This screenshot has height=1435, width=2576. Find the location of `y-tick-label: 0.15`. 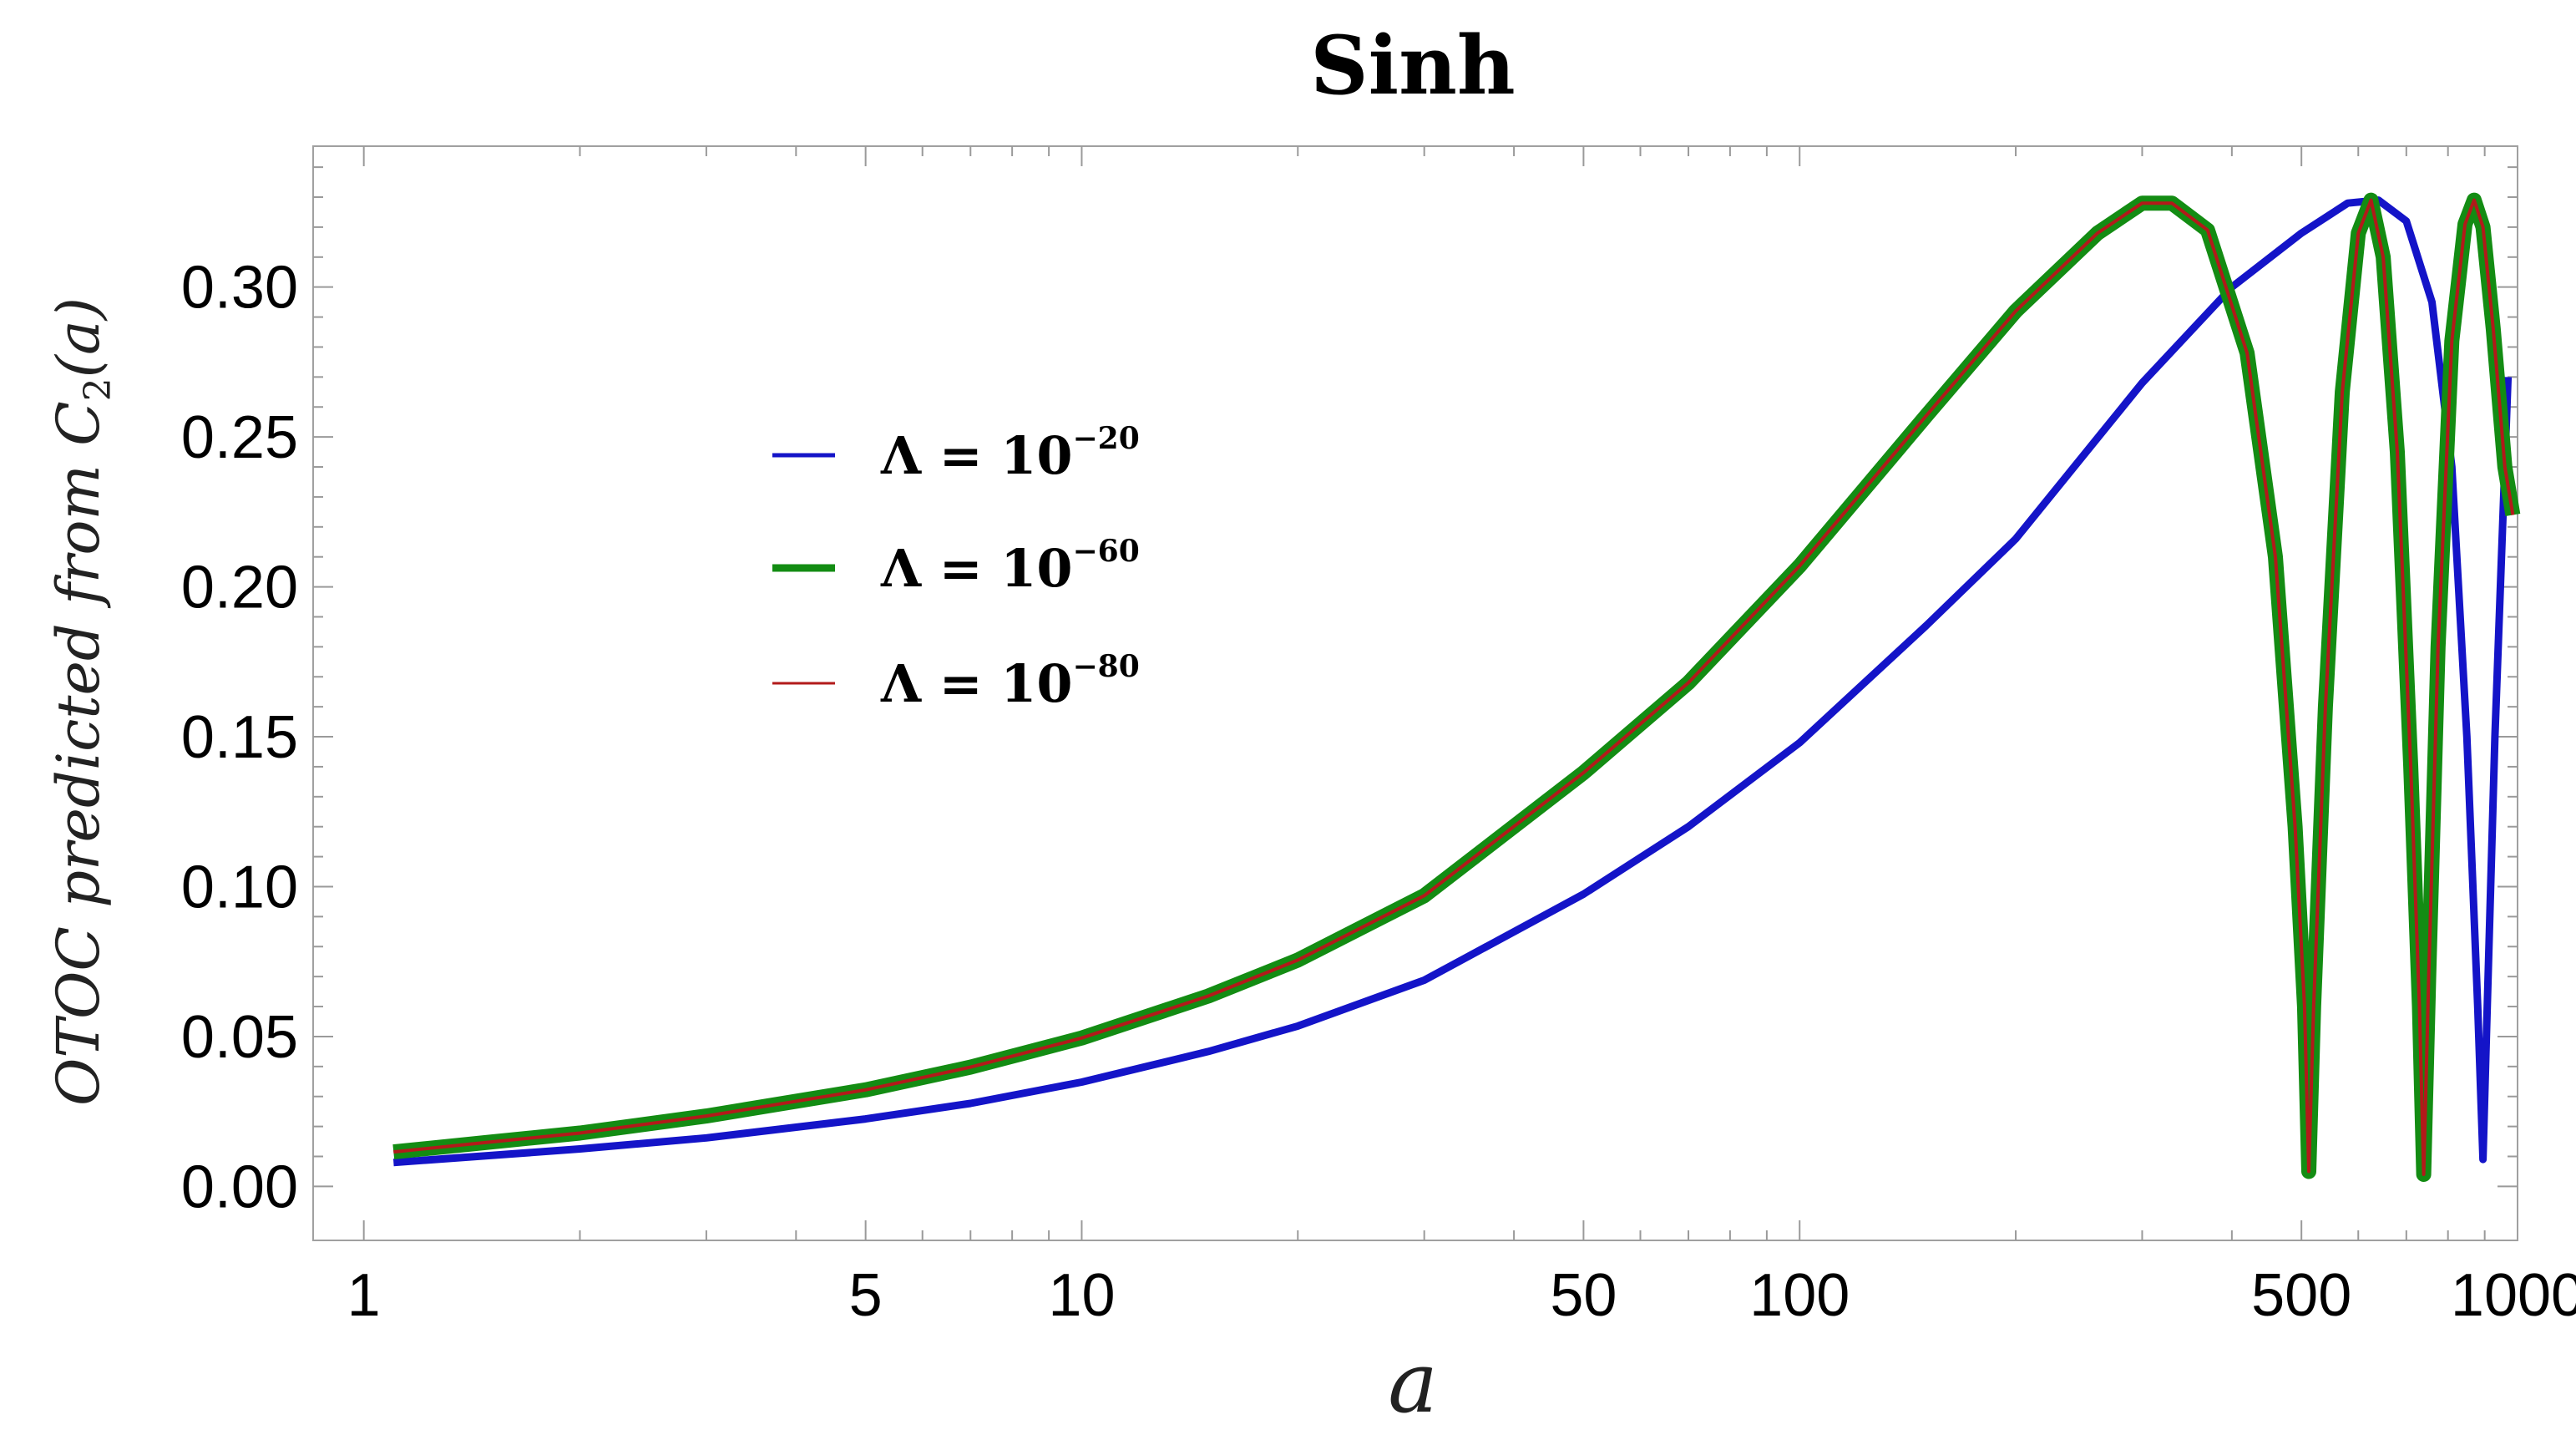

y-tick-label: 0.15 is located at coordinates (239, 737).